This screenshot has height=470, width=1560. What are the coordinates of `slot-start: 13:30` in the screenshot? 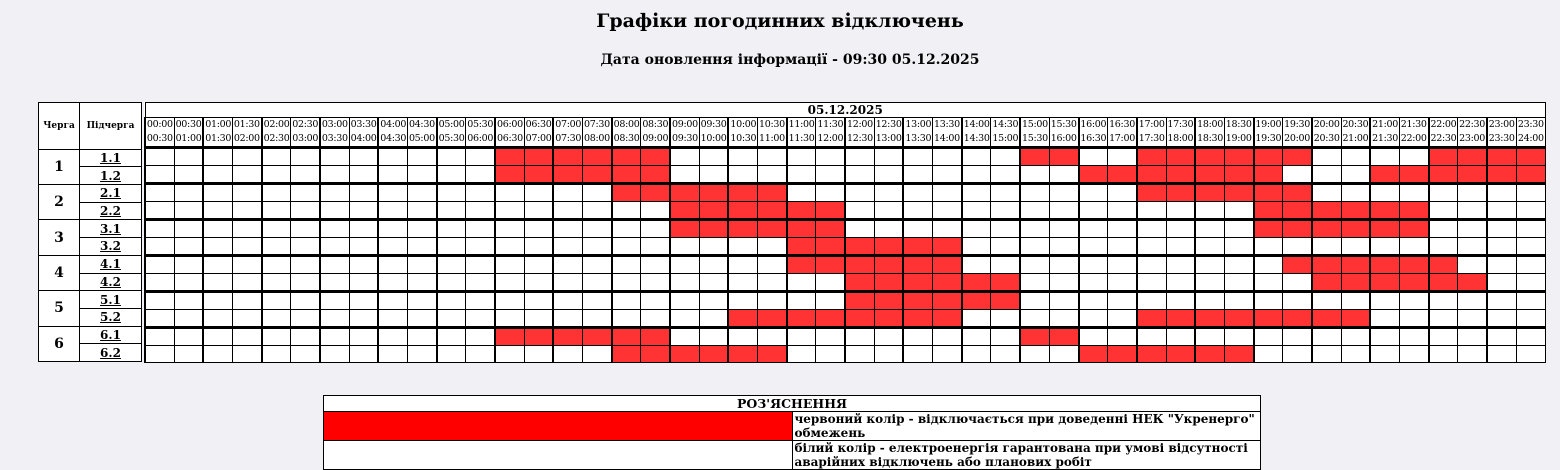 It's located at (947, 124).